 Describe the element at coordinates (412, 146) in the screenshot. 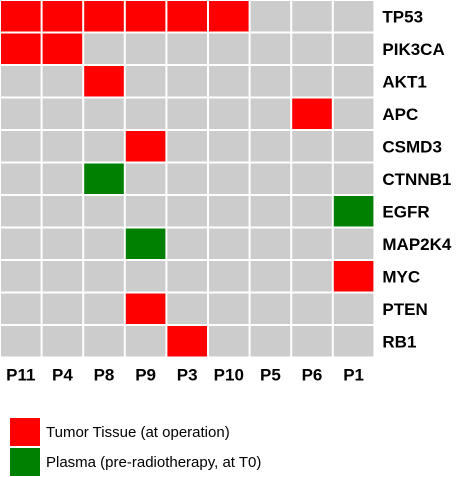

I see `row-label-csmd3: CSMD3` at that location.